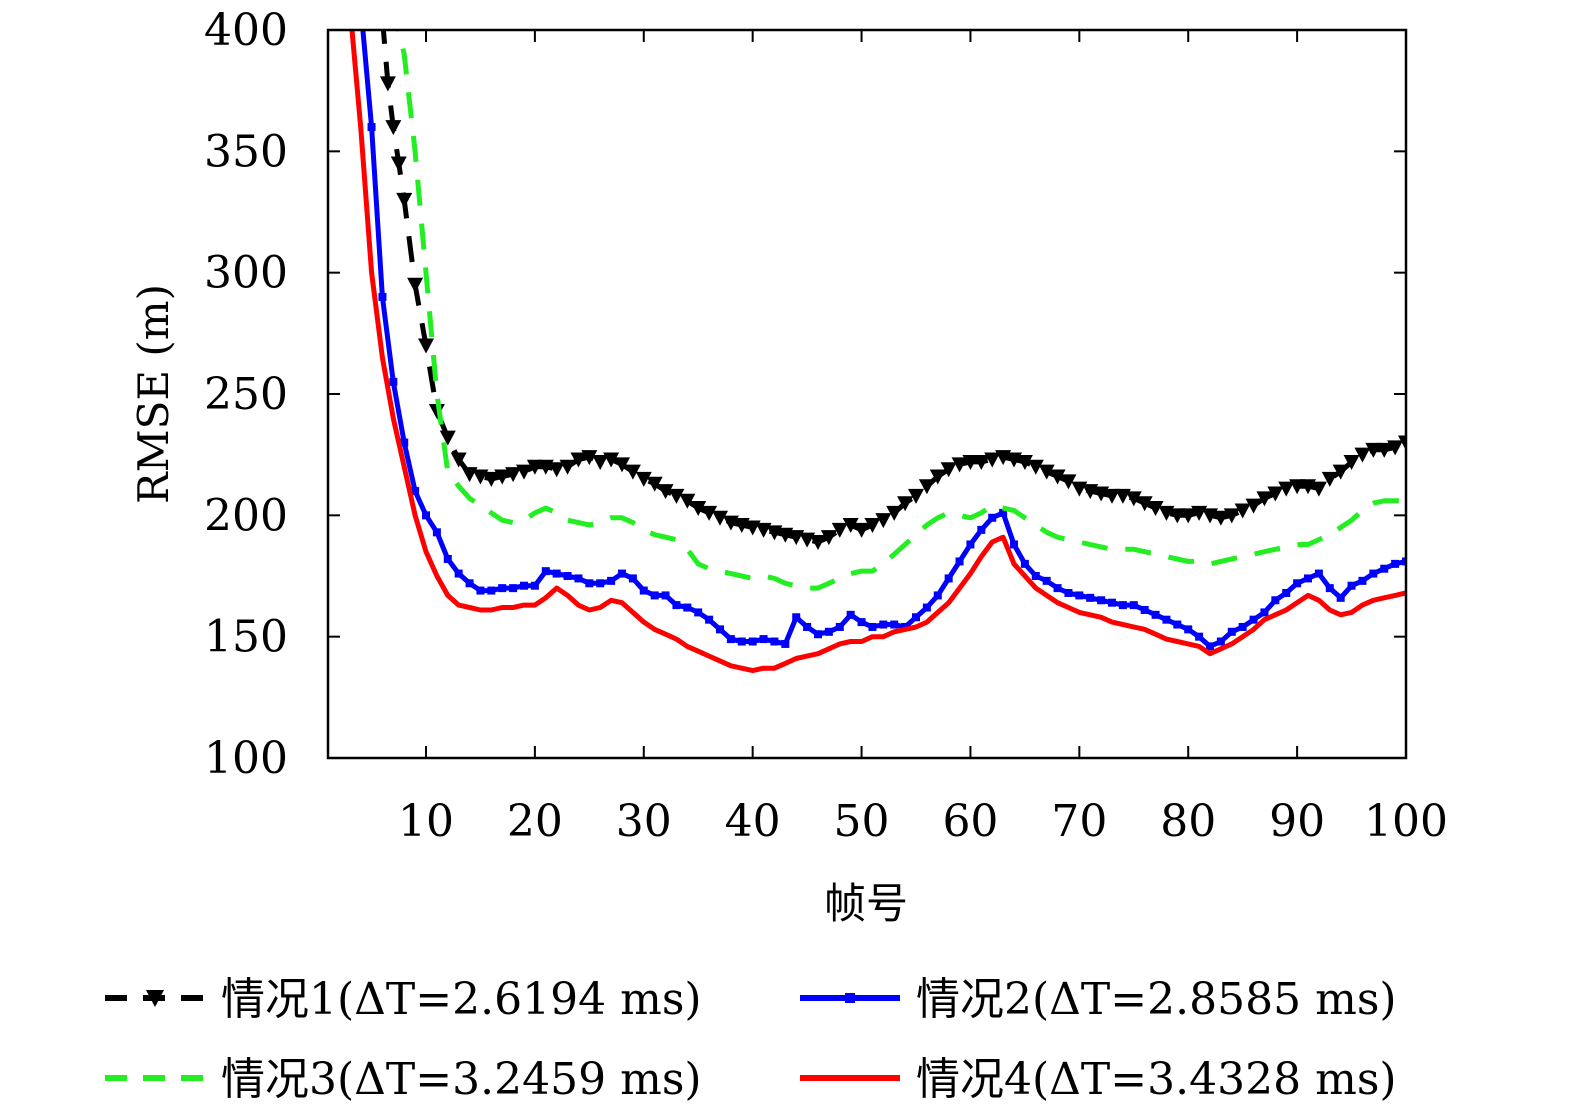 This screenshot has width=1575, height=1119. What do you see at coordinates (461, 999) in the screenshot?
I see `legend-label: 情况1(ΔT=2.6194 ms)` at bounding box center [461, 999].